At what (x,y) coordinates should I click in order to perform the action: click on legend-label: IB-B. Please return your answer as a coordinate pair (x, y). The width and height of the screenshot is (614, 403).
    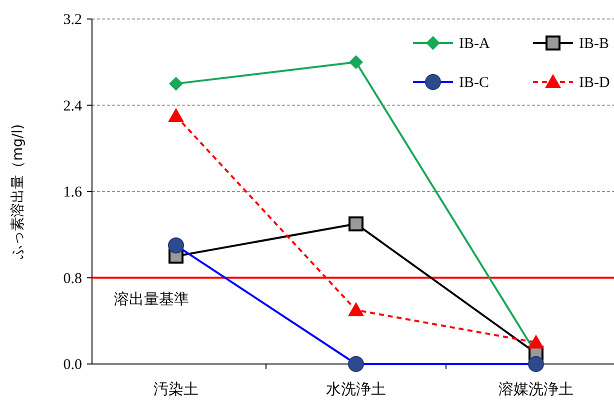
    Looking at the image, I should click on (594, 44).